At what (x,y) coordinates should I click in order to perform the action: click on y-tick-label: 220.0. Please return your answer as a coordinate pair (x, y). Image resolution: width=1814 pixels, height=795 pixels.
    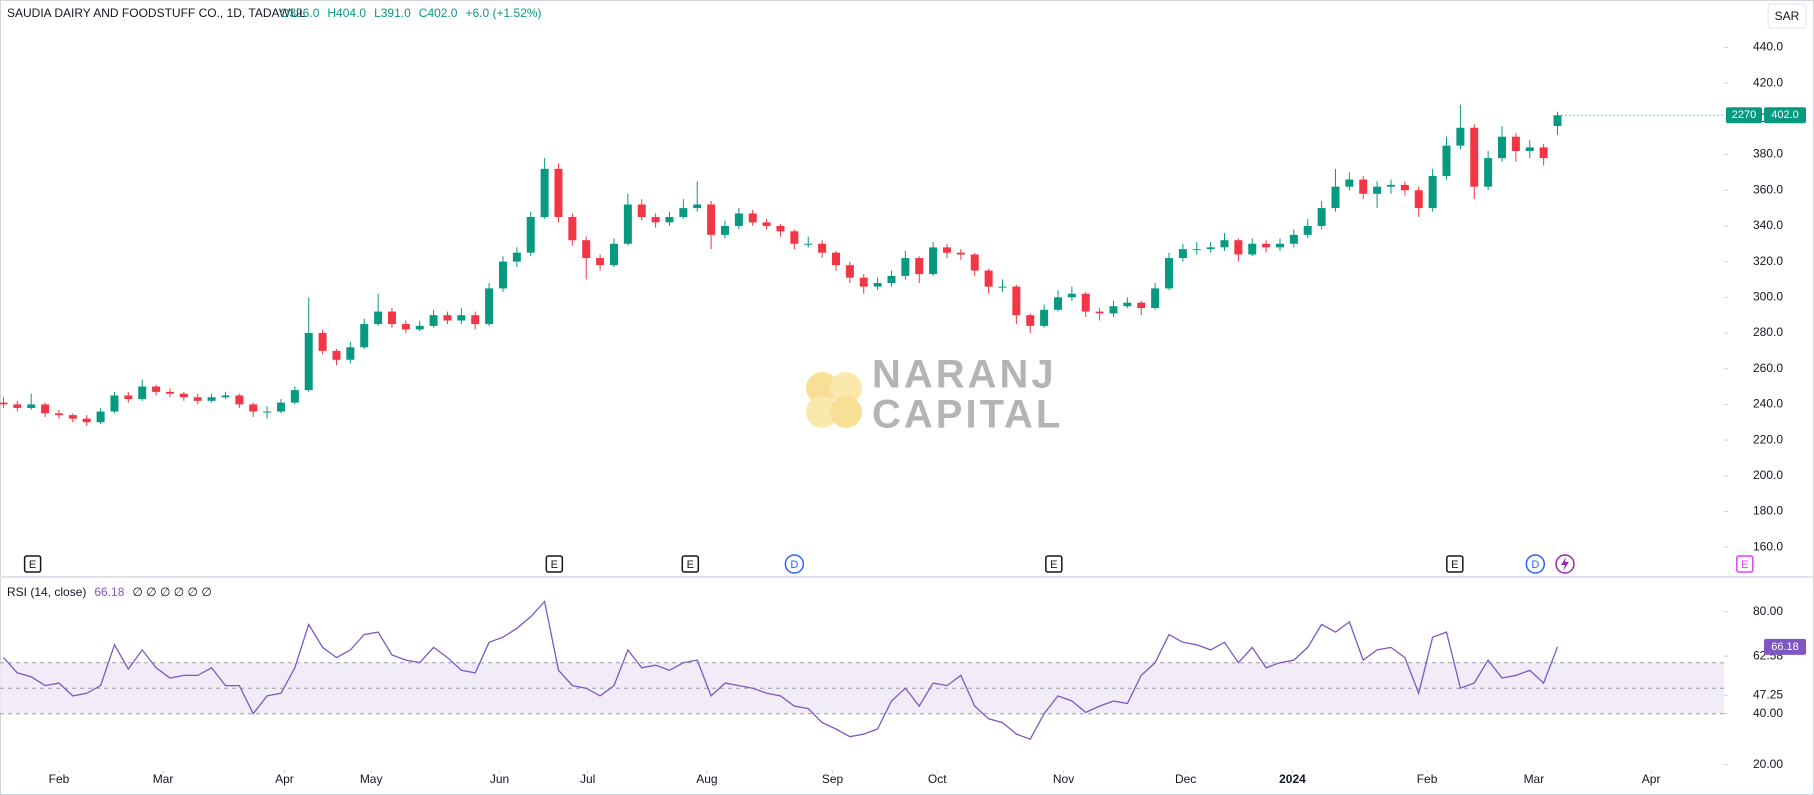
    Looking at the image, I should click on (1768, 439).